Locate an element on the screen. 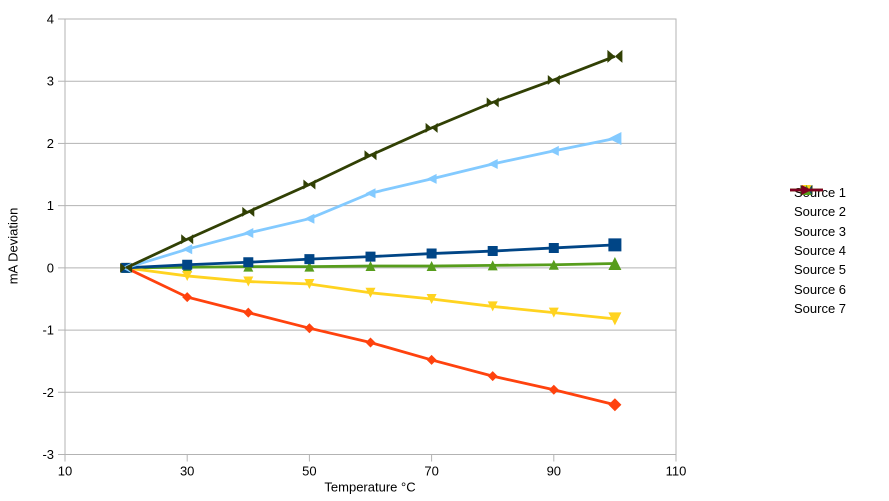 This screenshot has height=501, width=889. legend-item-source-7: Source 7 is located at coordinates (818, 251).